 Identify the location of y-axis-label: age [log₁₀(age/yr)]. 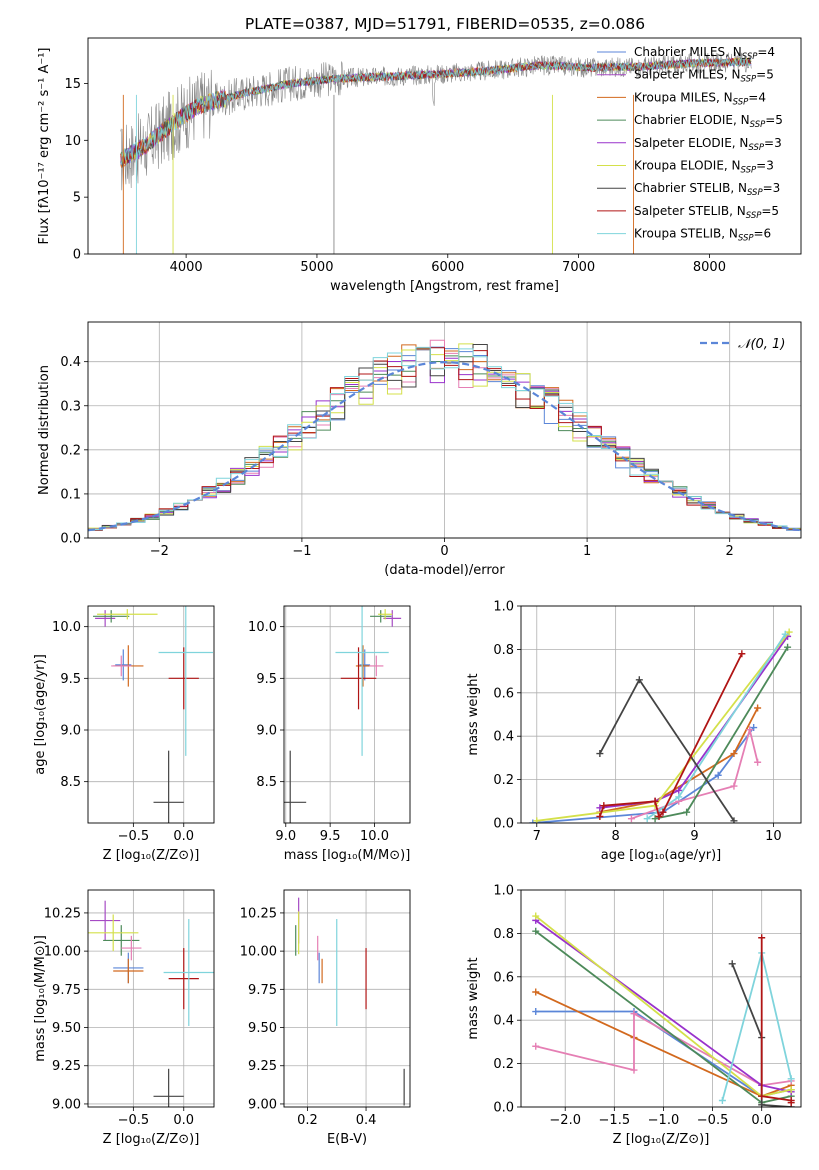
(40, 714).